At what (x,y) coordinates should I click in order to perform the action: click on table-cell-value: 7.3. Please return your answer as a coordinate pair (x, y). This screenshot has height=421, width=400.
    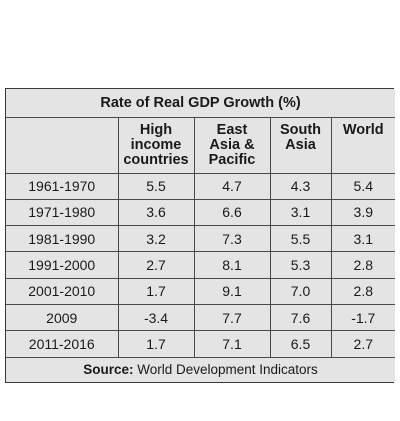
    Looking at the image, I should click on (232, 239).